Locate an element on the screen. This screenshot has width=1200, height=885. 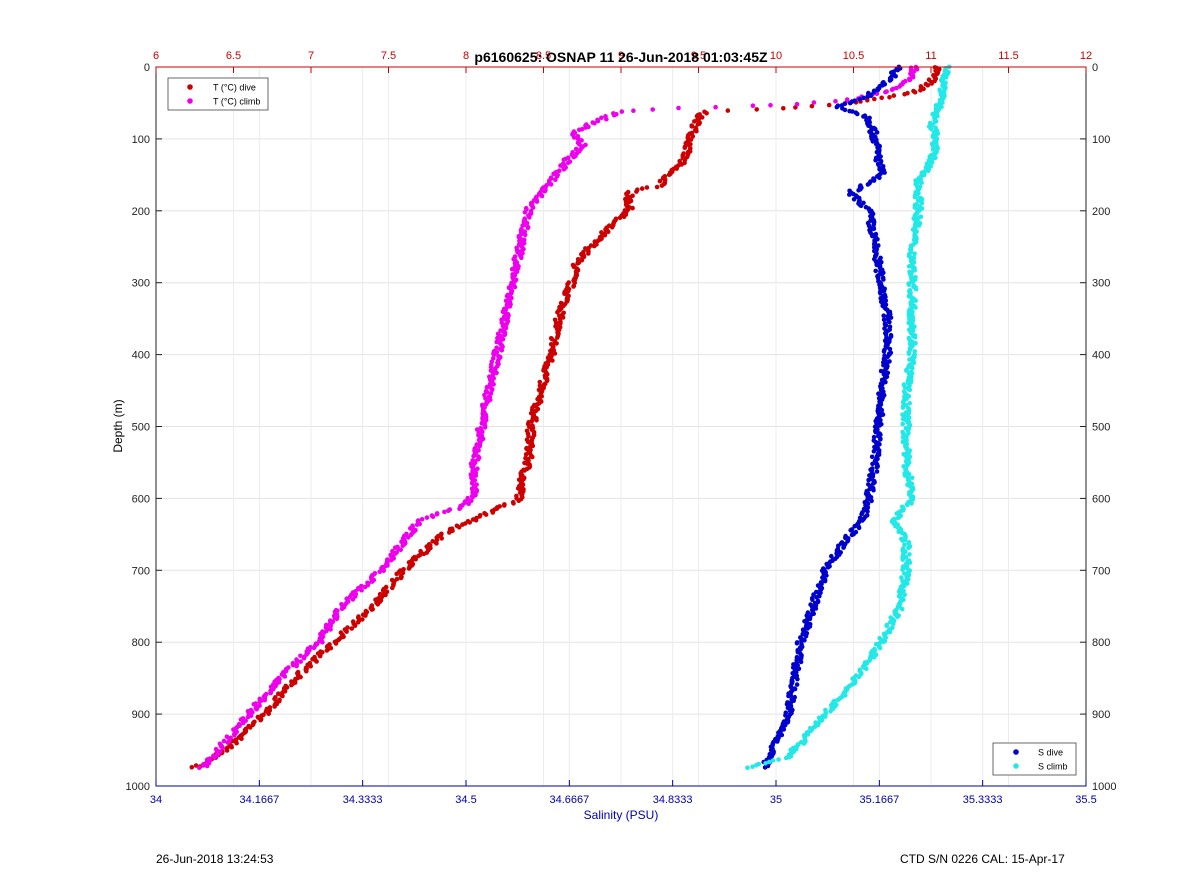
x-top-tick-label: 10 is located at coordinates (776, 56).